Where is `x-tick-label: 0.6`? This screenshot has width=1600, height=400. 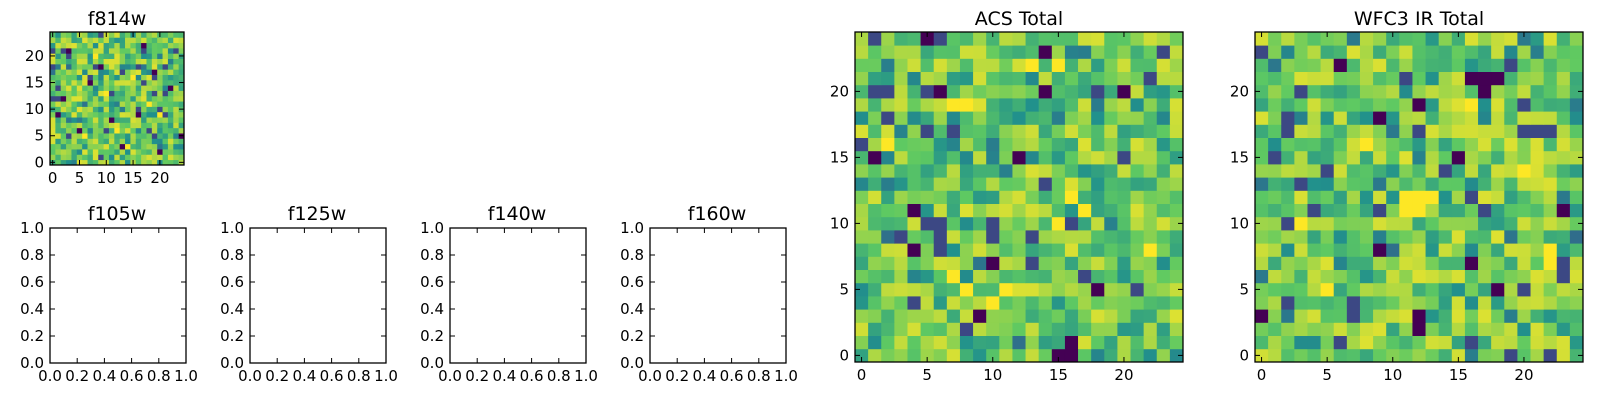
x-tick-label: 0.6 is located at coordinates (332, 376).